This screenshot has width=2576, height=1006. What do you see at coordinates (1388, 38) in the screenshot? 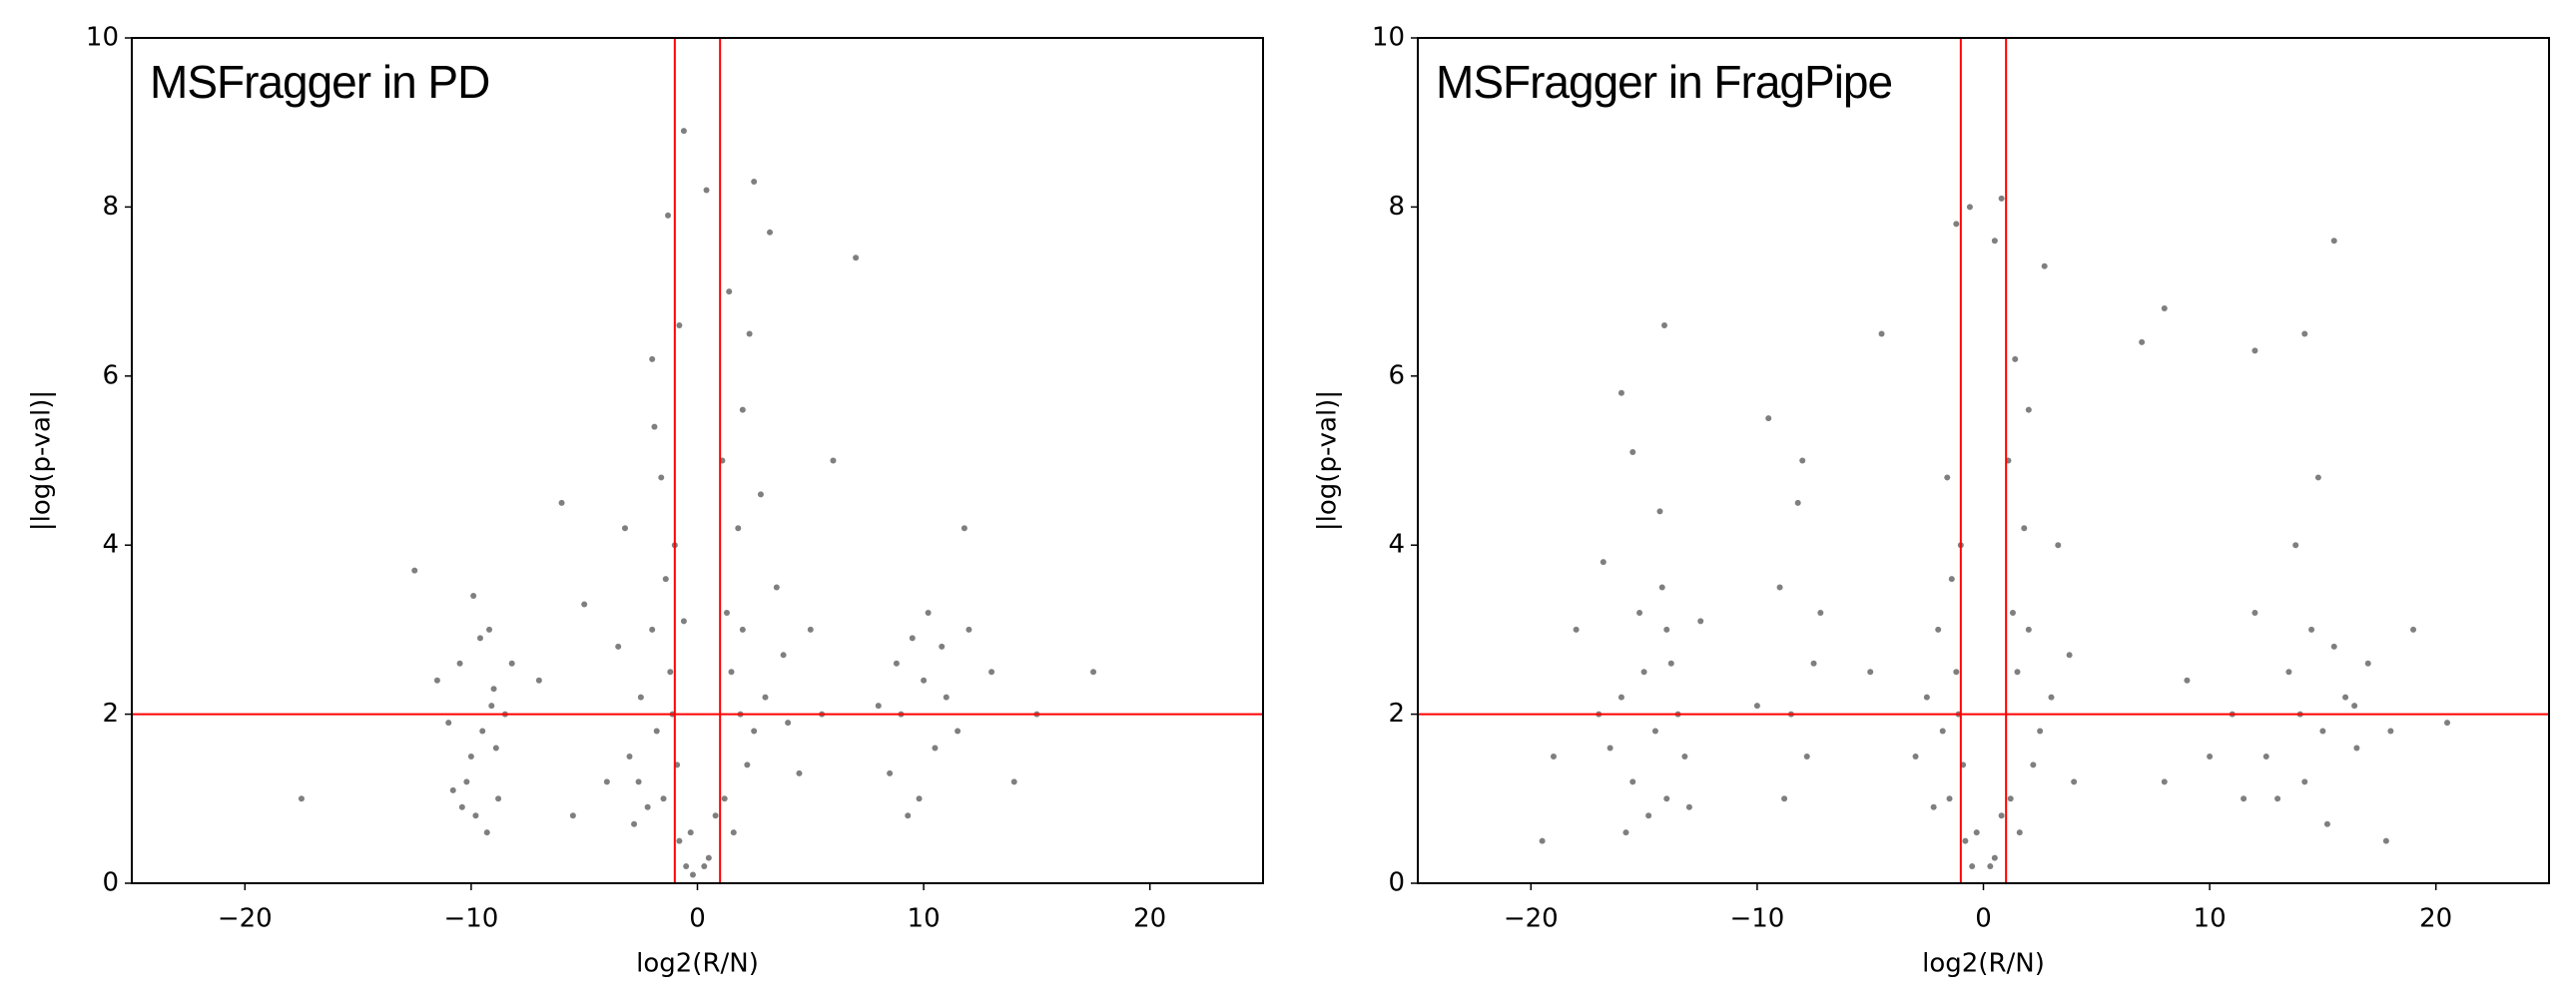
I see `y-tick-label: 10` at bounding box center [1388, 38].